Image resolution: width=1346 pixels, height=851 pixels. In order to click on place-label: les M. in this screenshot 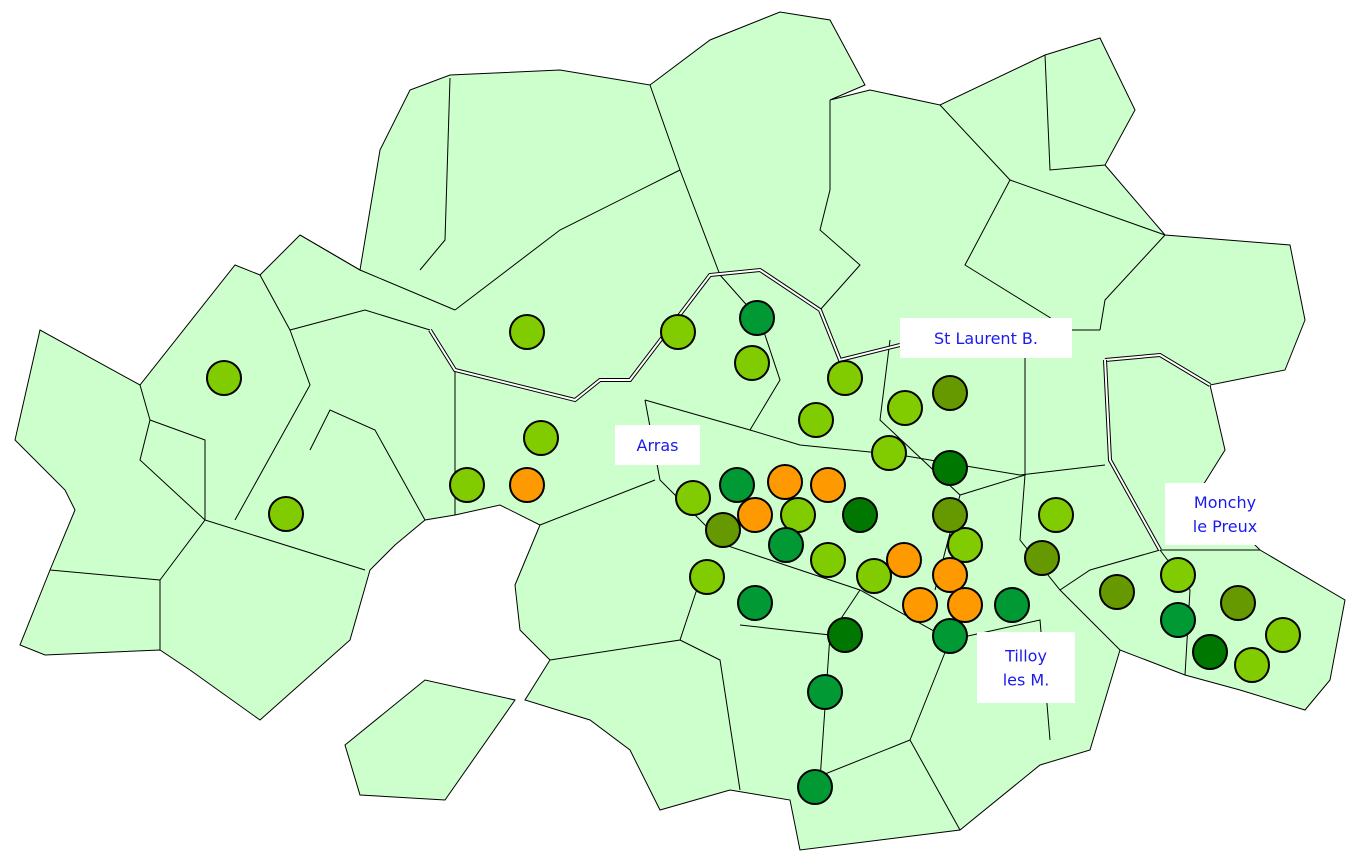, I will do `click(1026, 680)`.